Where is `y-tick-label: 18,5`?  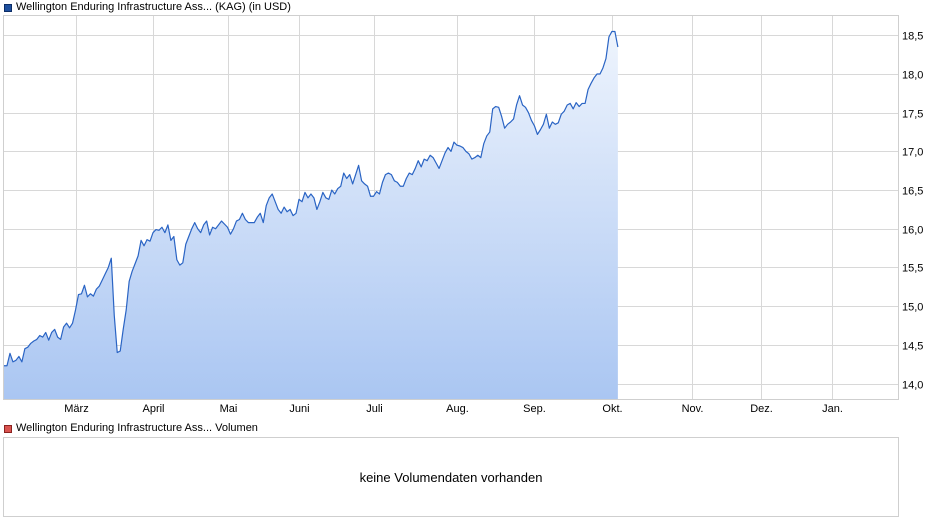 y-tick-label: 18,5 is located at coordinates (912, 37).